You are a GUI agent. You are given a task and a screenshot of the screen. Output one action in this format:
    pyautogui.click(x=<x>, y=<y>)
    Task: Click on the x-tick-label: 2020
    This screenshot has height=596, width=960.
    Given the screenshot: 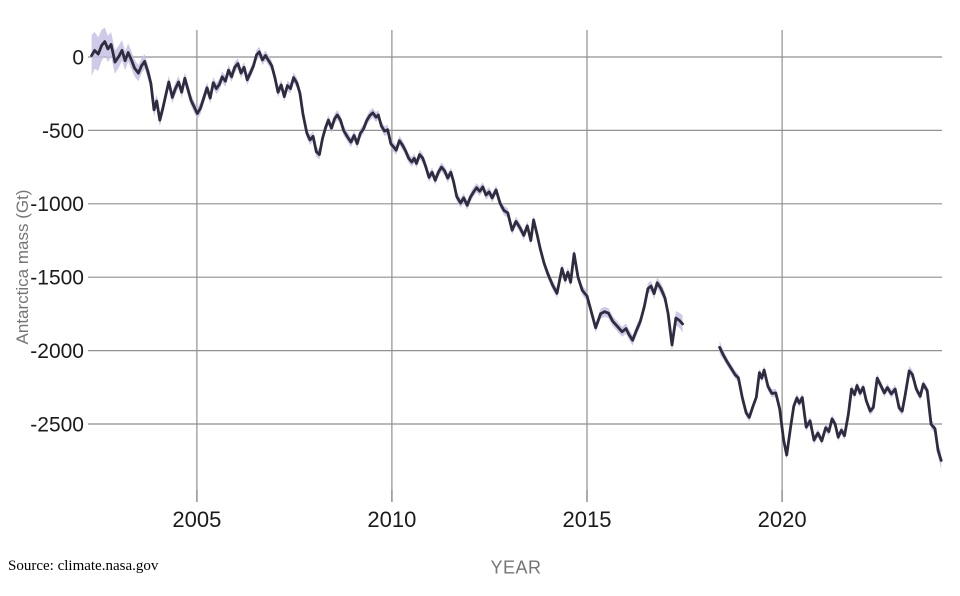 What is the action you would take?
    pyautogui.click(x=782, y=519)
    